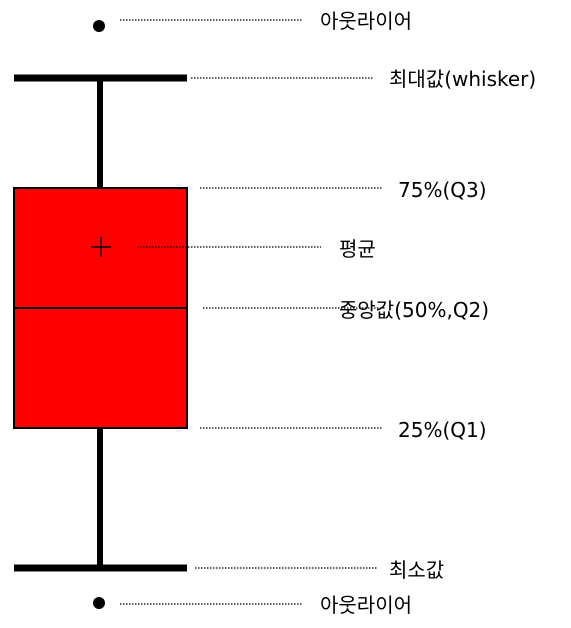 The width and height of the screenshot is (571, 628). I want to click on outlier-bottom-point, so click(99, 603).